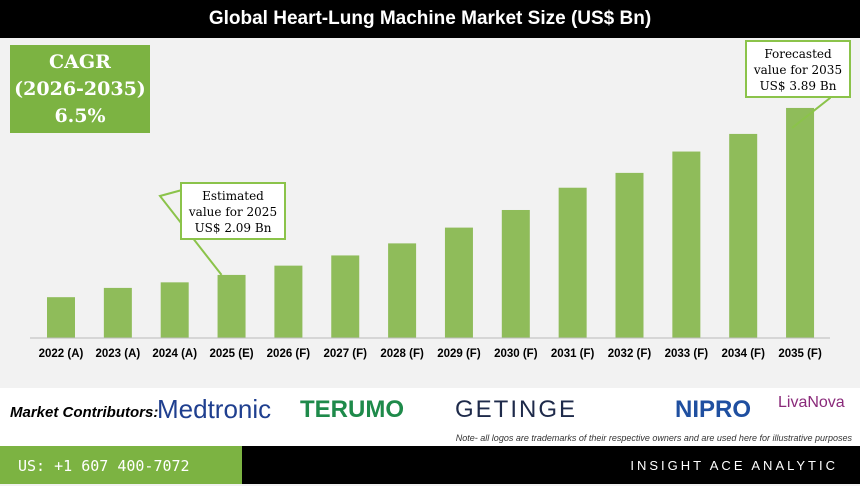 The height and width of the screenshot is (486, 860). I want to click on logo-terumo: TERUMO, so click(352, 409).